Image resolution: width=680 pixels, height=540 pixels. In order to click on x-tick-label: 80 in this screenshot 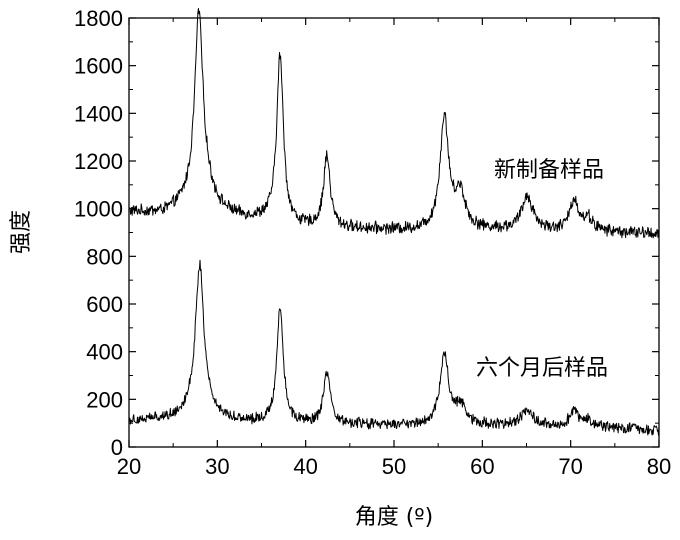, I will do `click(659, 466)`.